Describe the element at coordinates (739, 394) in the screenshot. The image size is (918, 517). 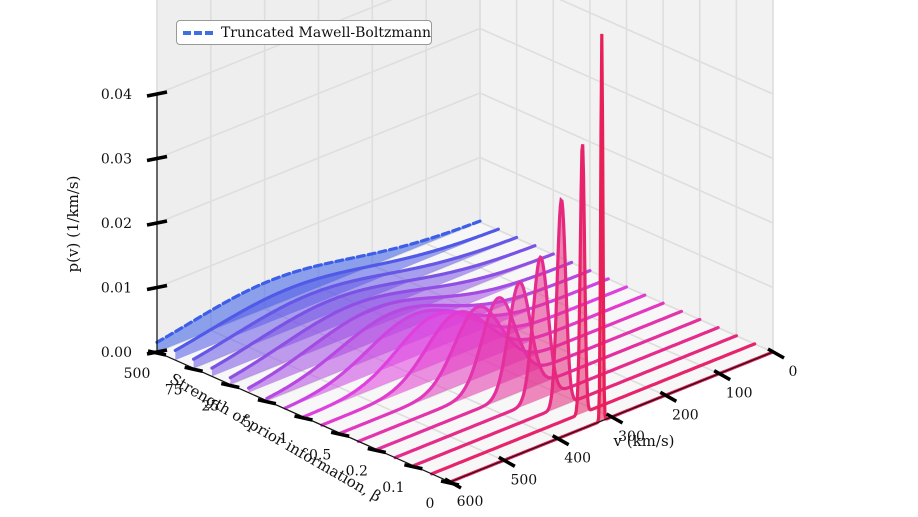
I see `v-tick-label: 100` at that location.